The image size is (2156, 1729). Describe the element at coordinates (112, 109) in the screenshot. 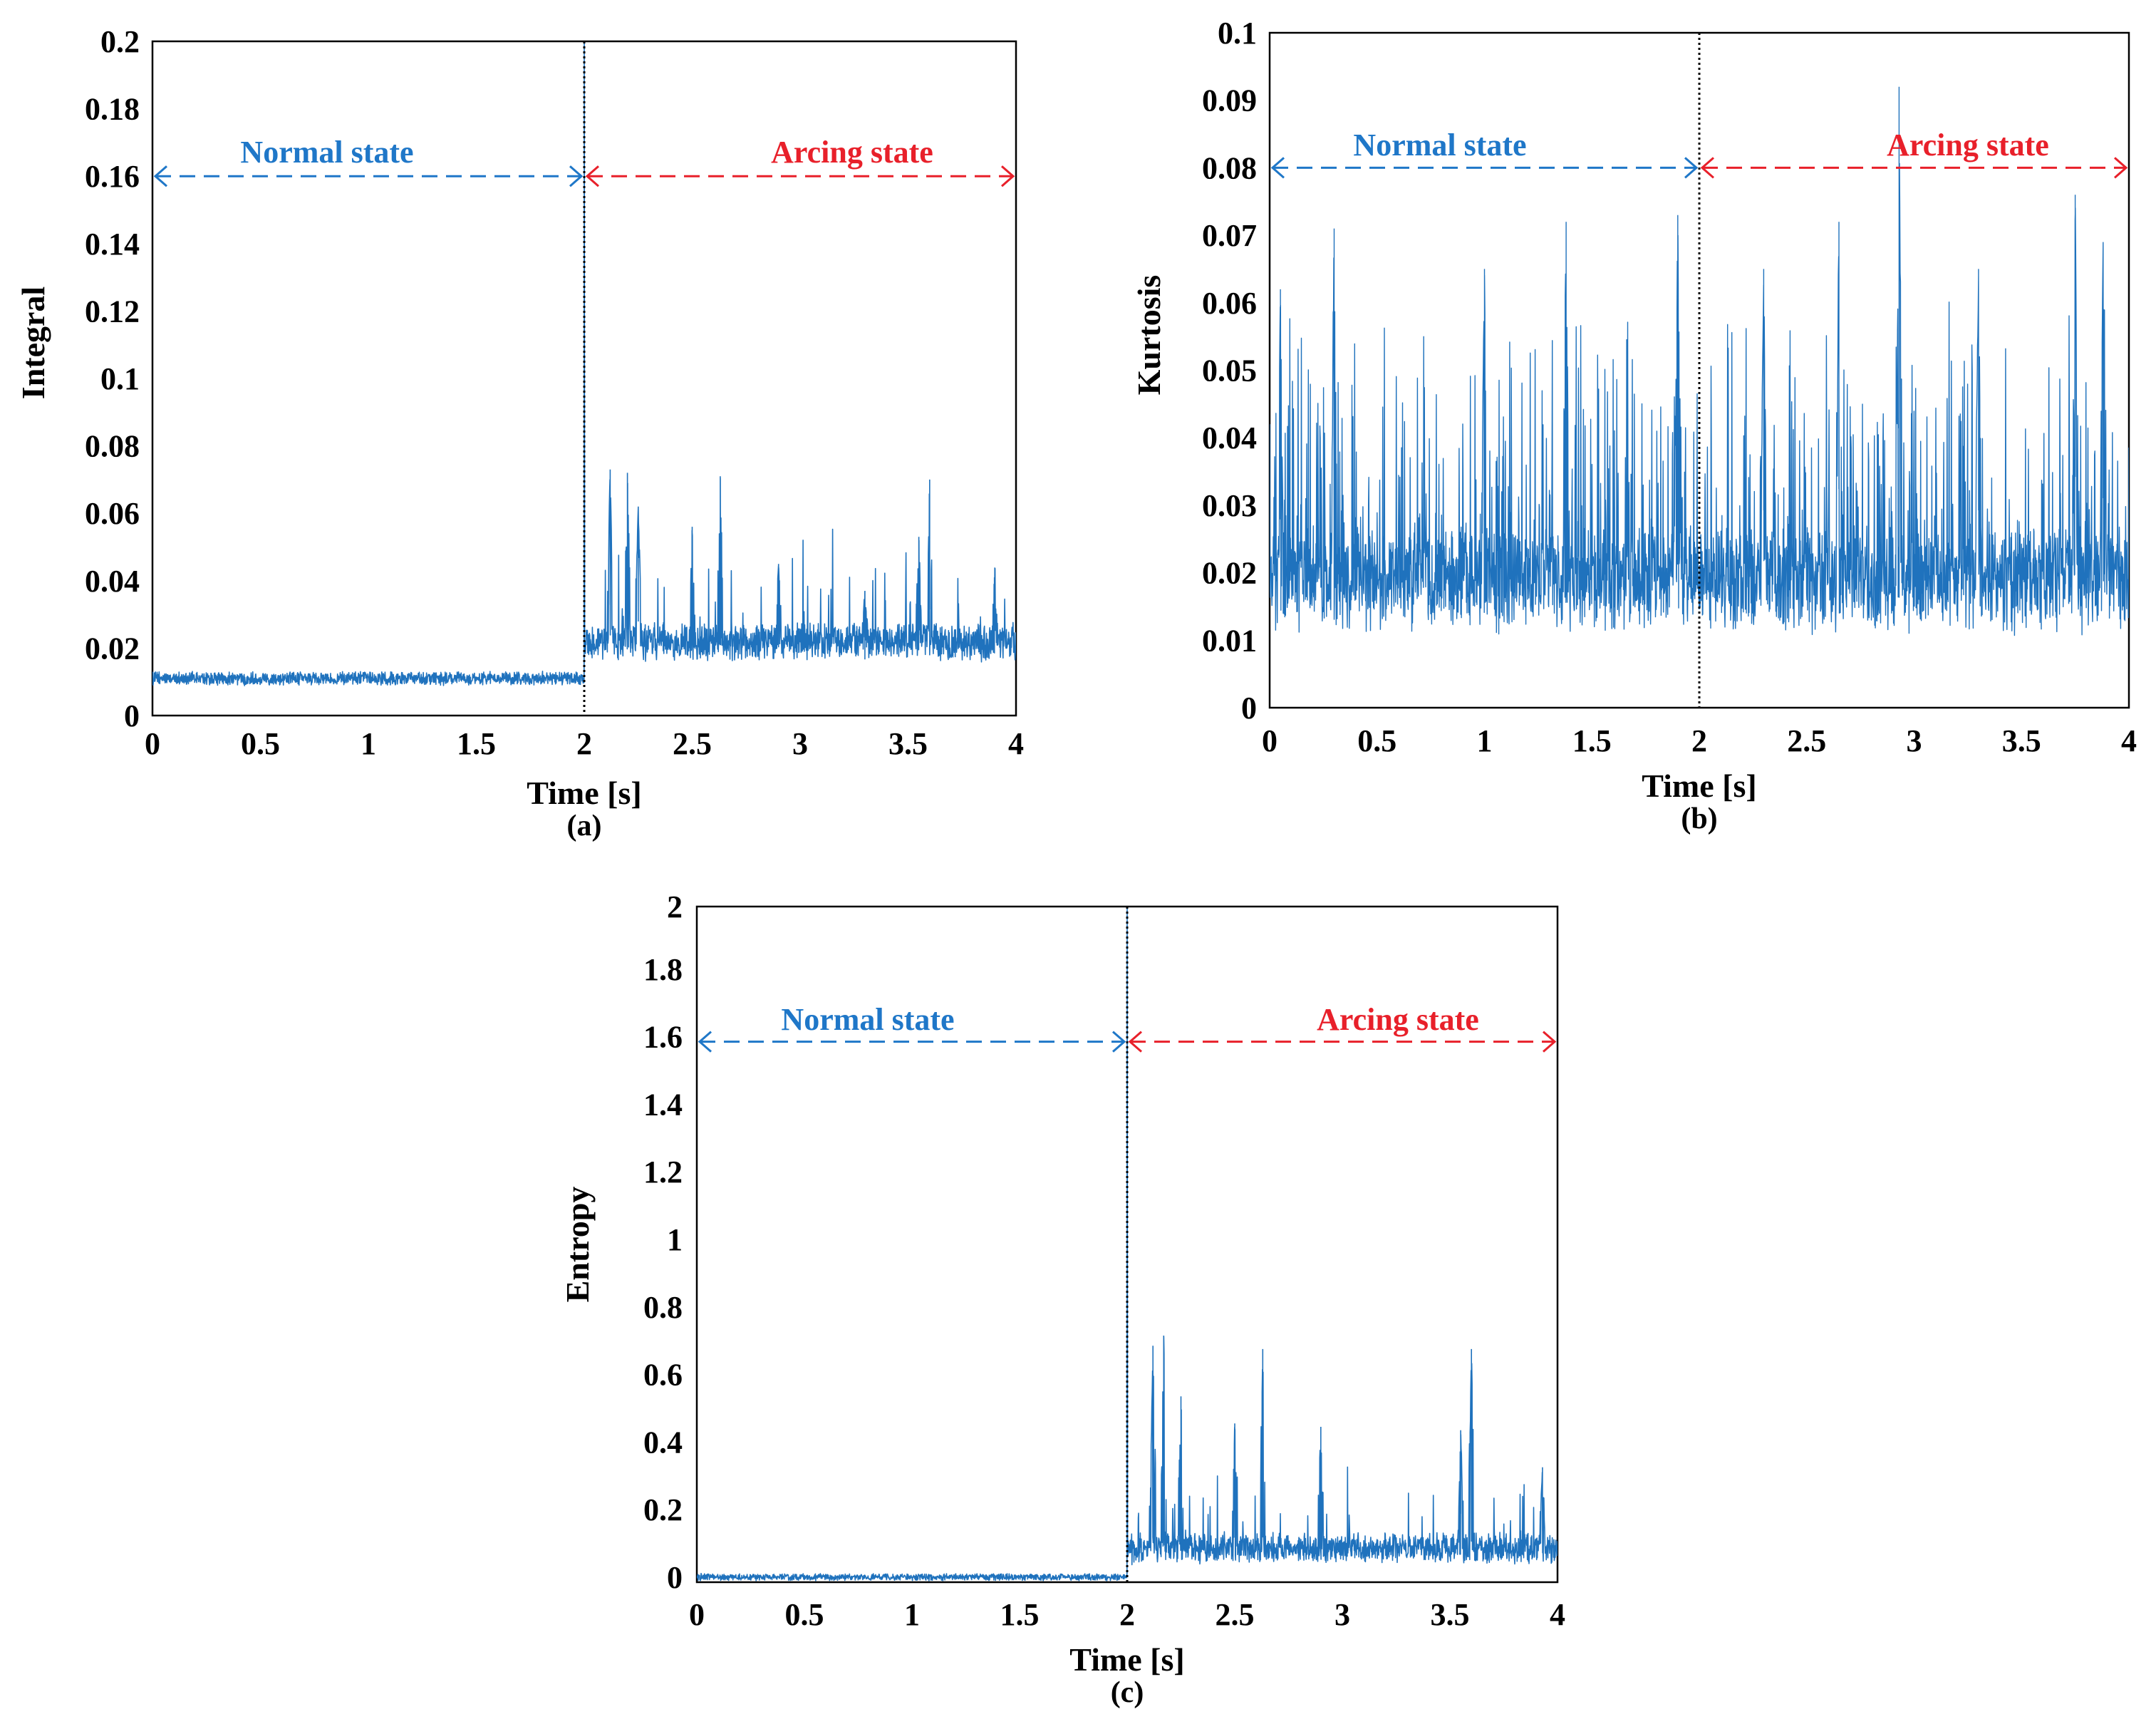

I see `y-tick-label: 0.18` at that location.